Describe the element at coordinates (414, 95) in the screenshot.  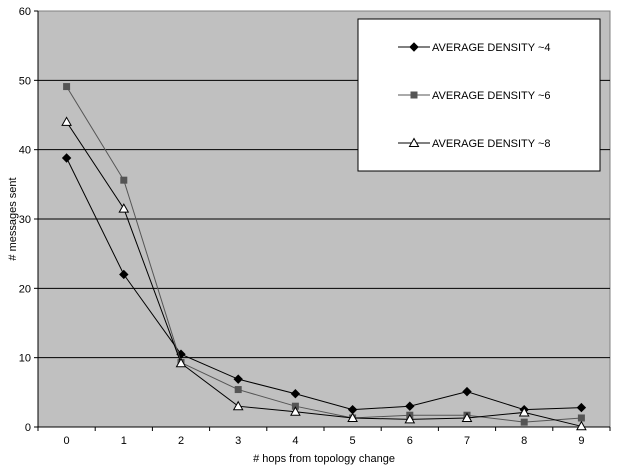
I see `legend-marker-square` at that location.